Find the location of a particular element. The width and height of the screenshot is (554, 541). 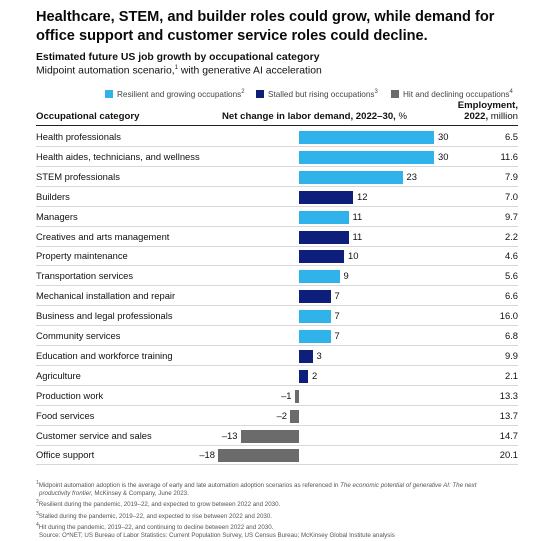

legend-item-resilient: Resilient and growing occupations2 is located at coordinates (175, 94).